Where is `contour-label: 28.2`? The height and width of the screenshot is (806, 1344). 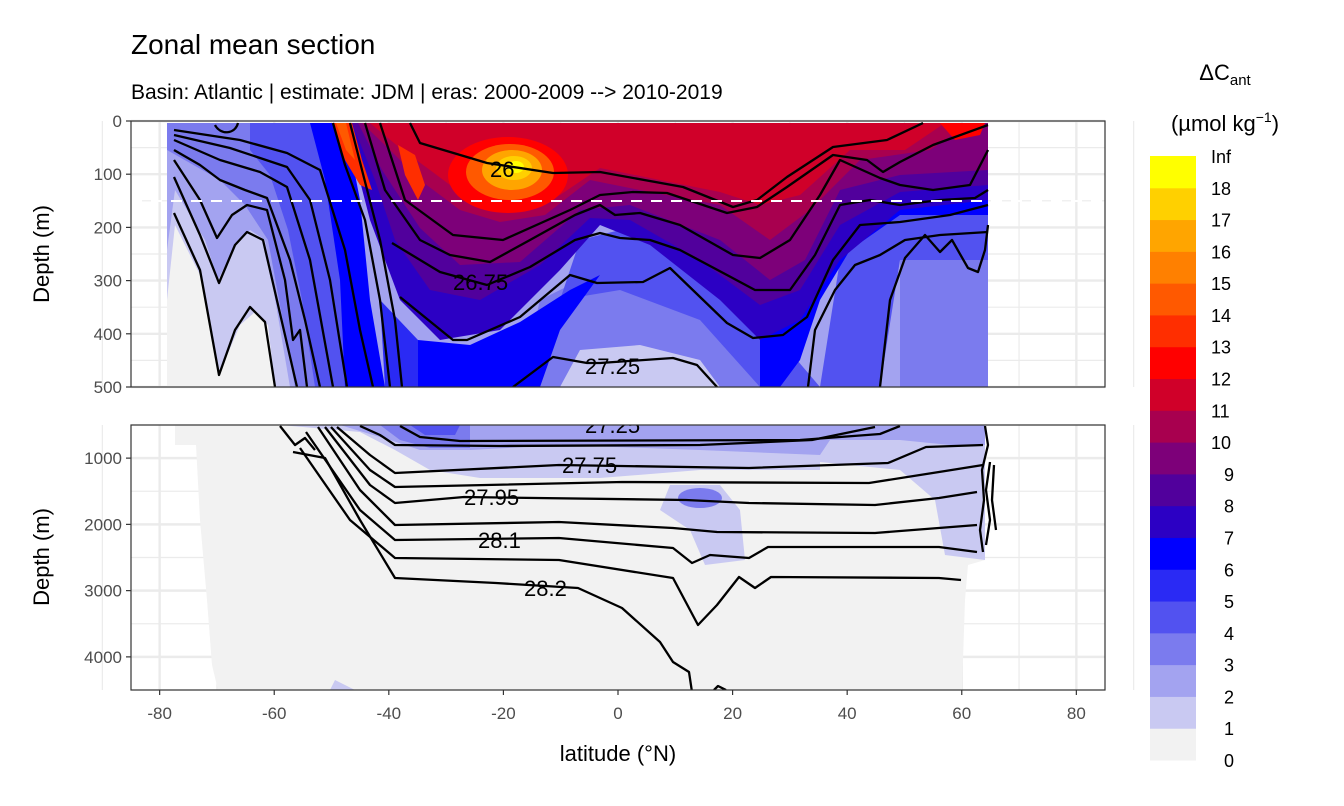 contour-label: 28.2 is located at coordinates (545, 588).